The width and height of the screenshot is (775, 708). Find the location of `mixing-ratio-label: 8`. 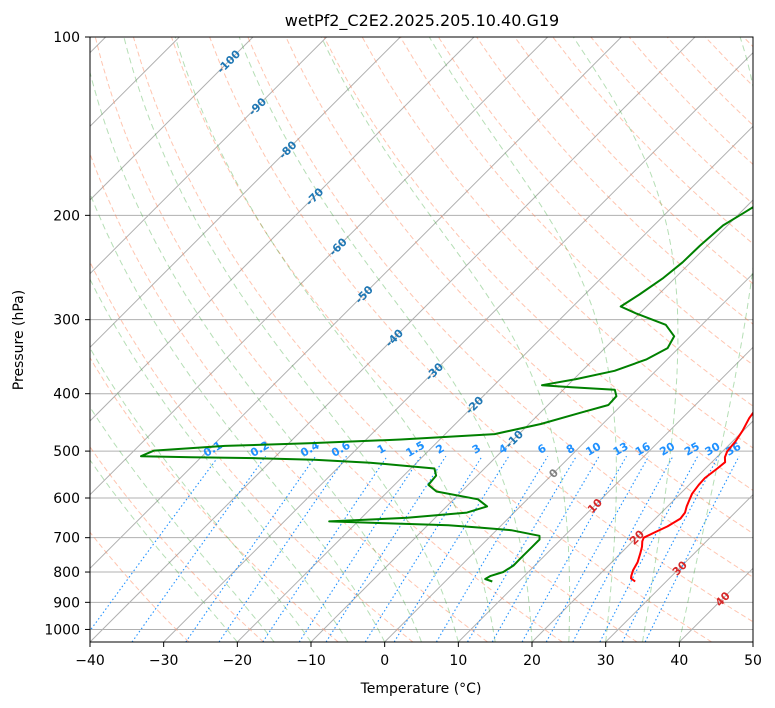

mixing-ratio-label: 8 is located at coordinates (570, 449).